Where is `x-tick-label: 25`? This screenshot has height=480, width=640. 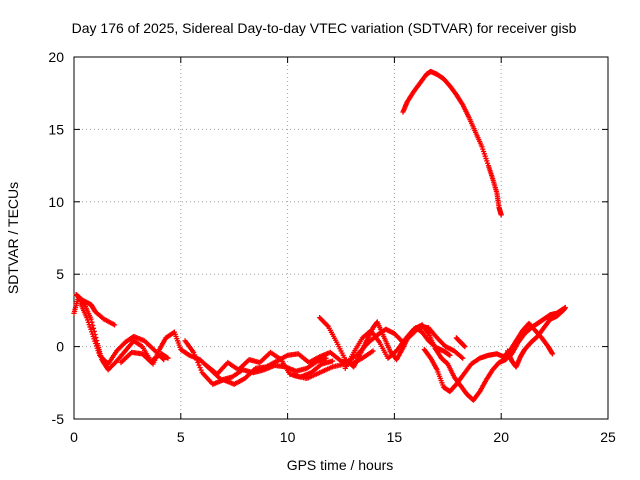 x-tick-label: 25 is located at coordinates (608, 437).